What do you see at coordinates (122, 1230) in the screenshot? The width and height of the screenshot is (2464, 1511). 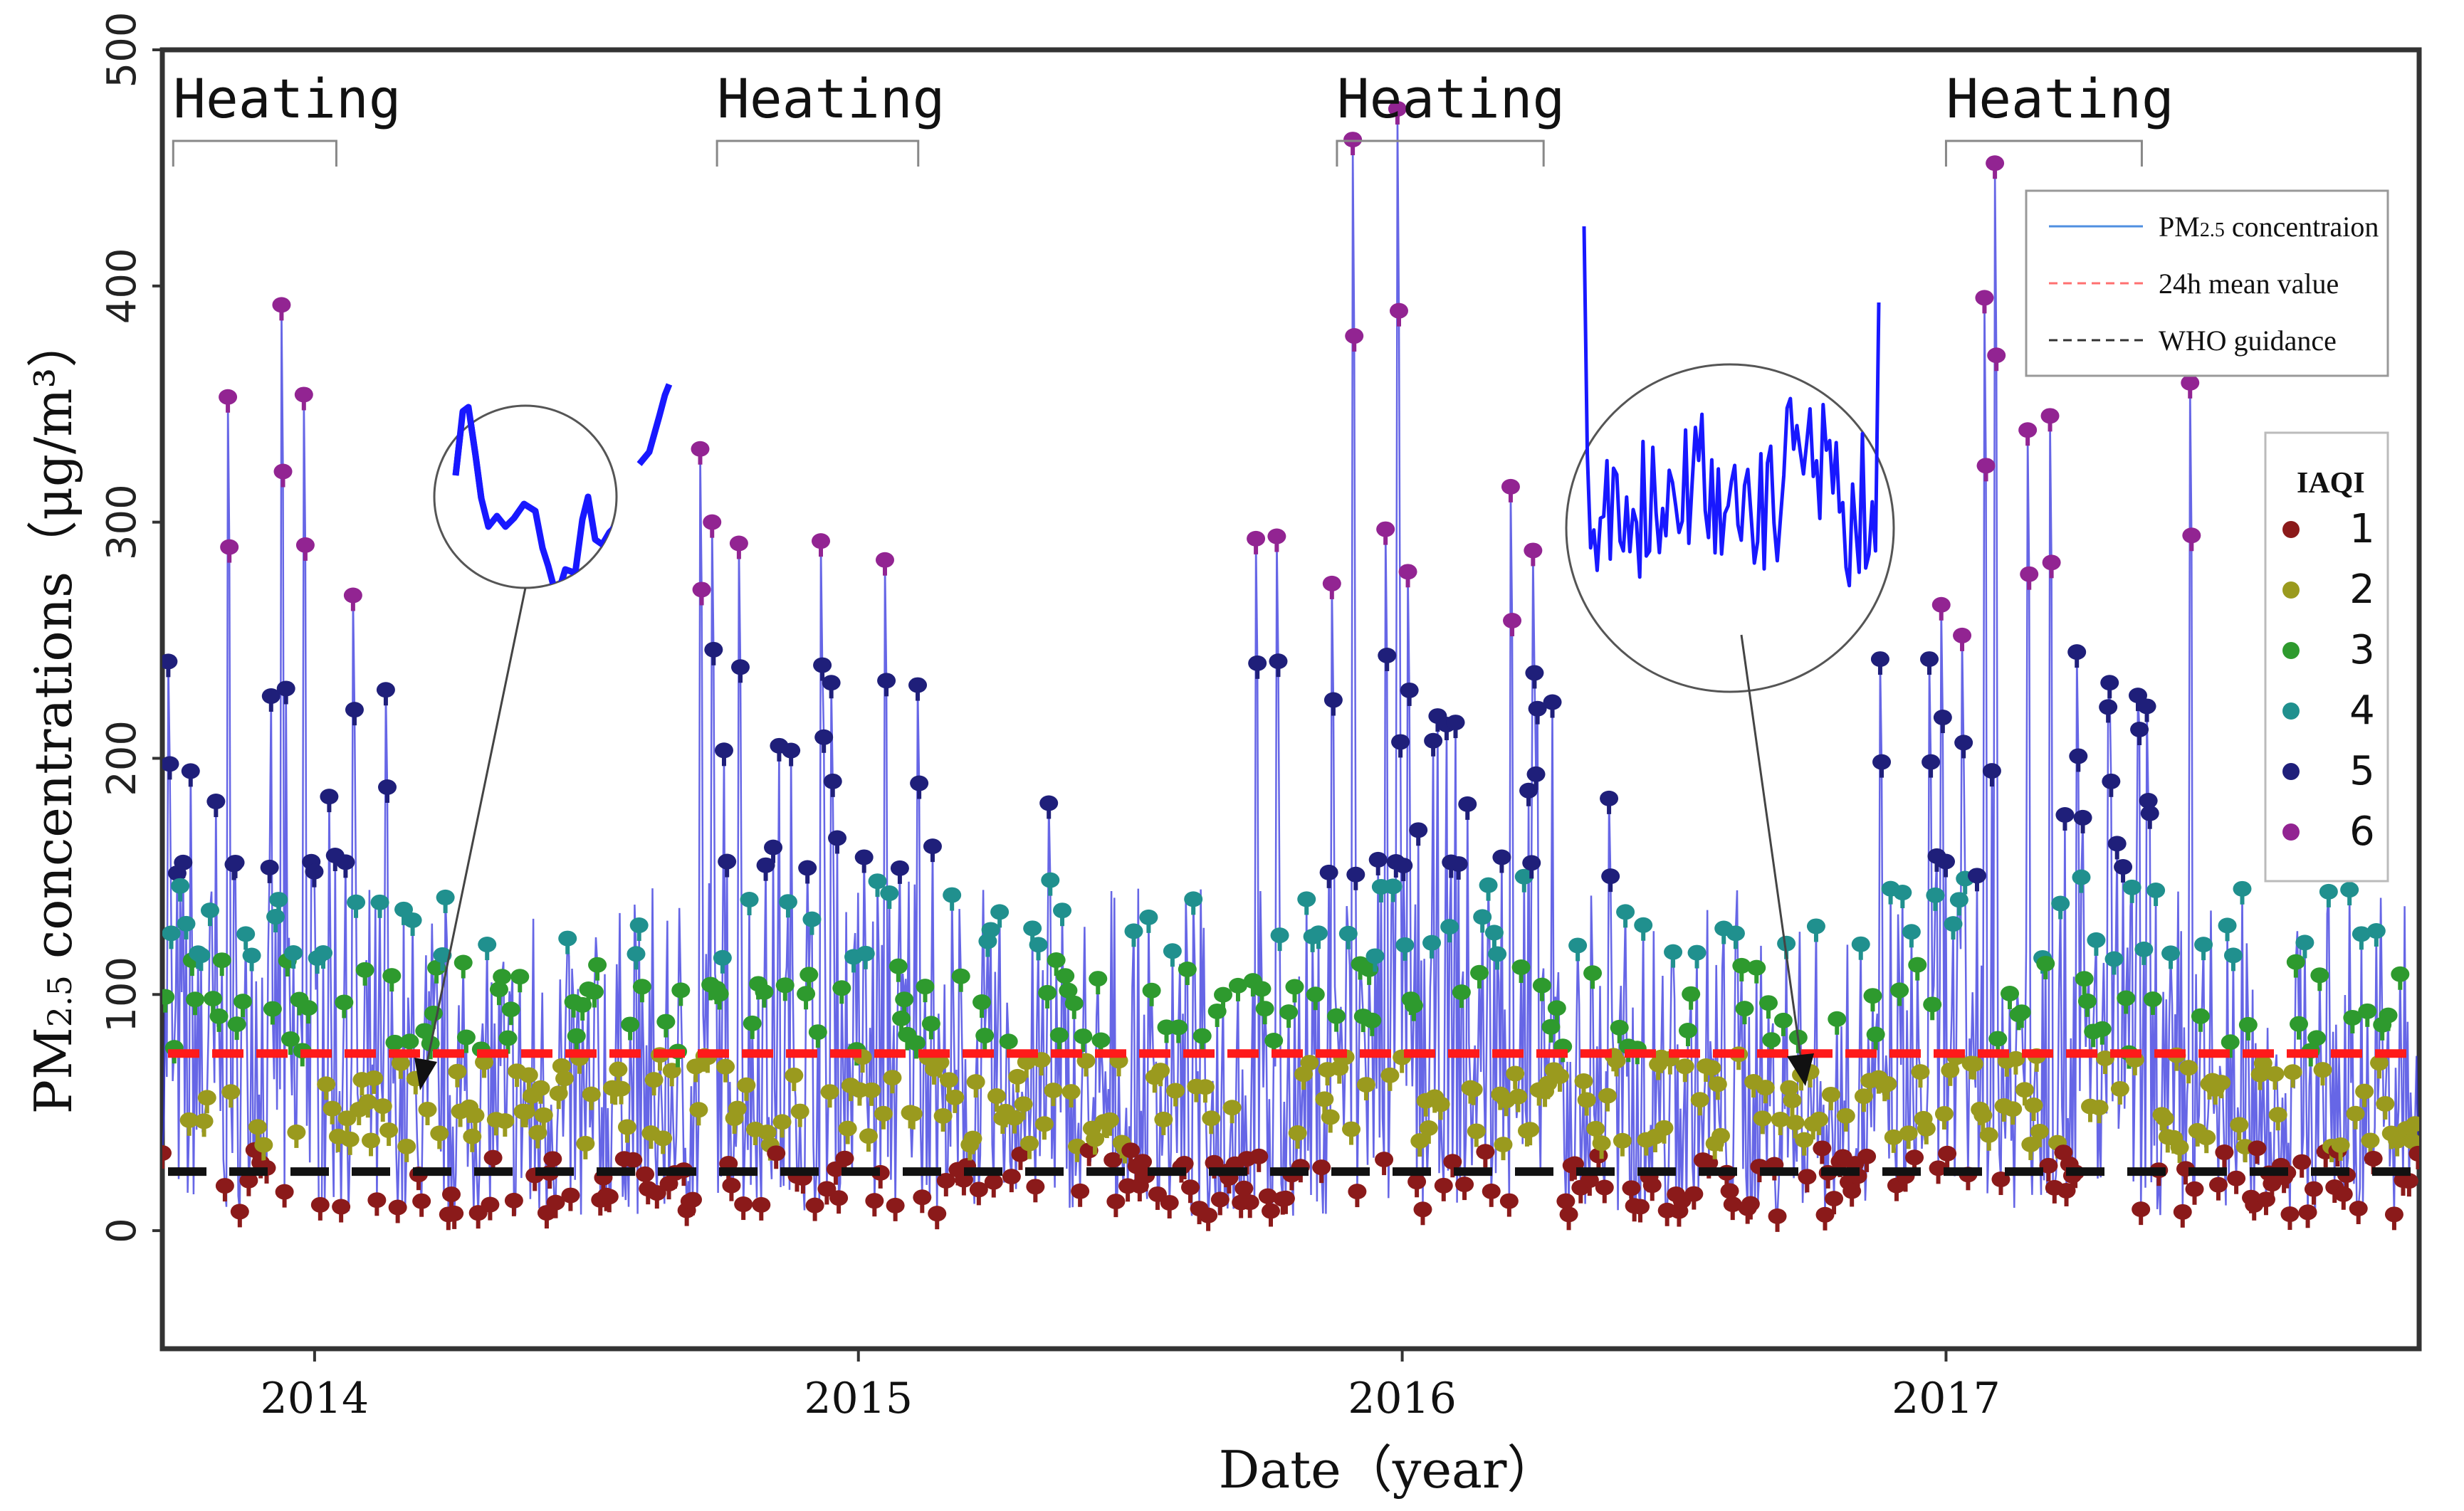 I see `y-tick-label: 0` at bounding box center [122, 1230].